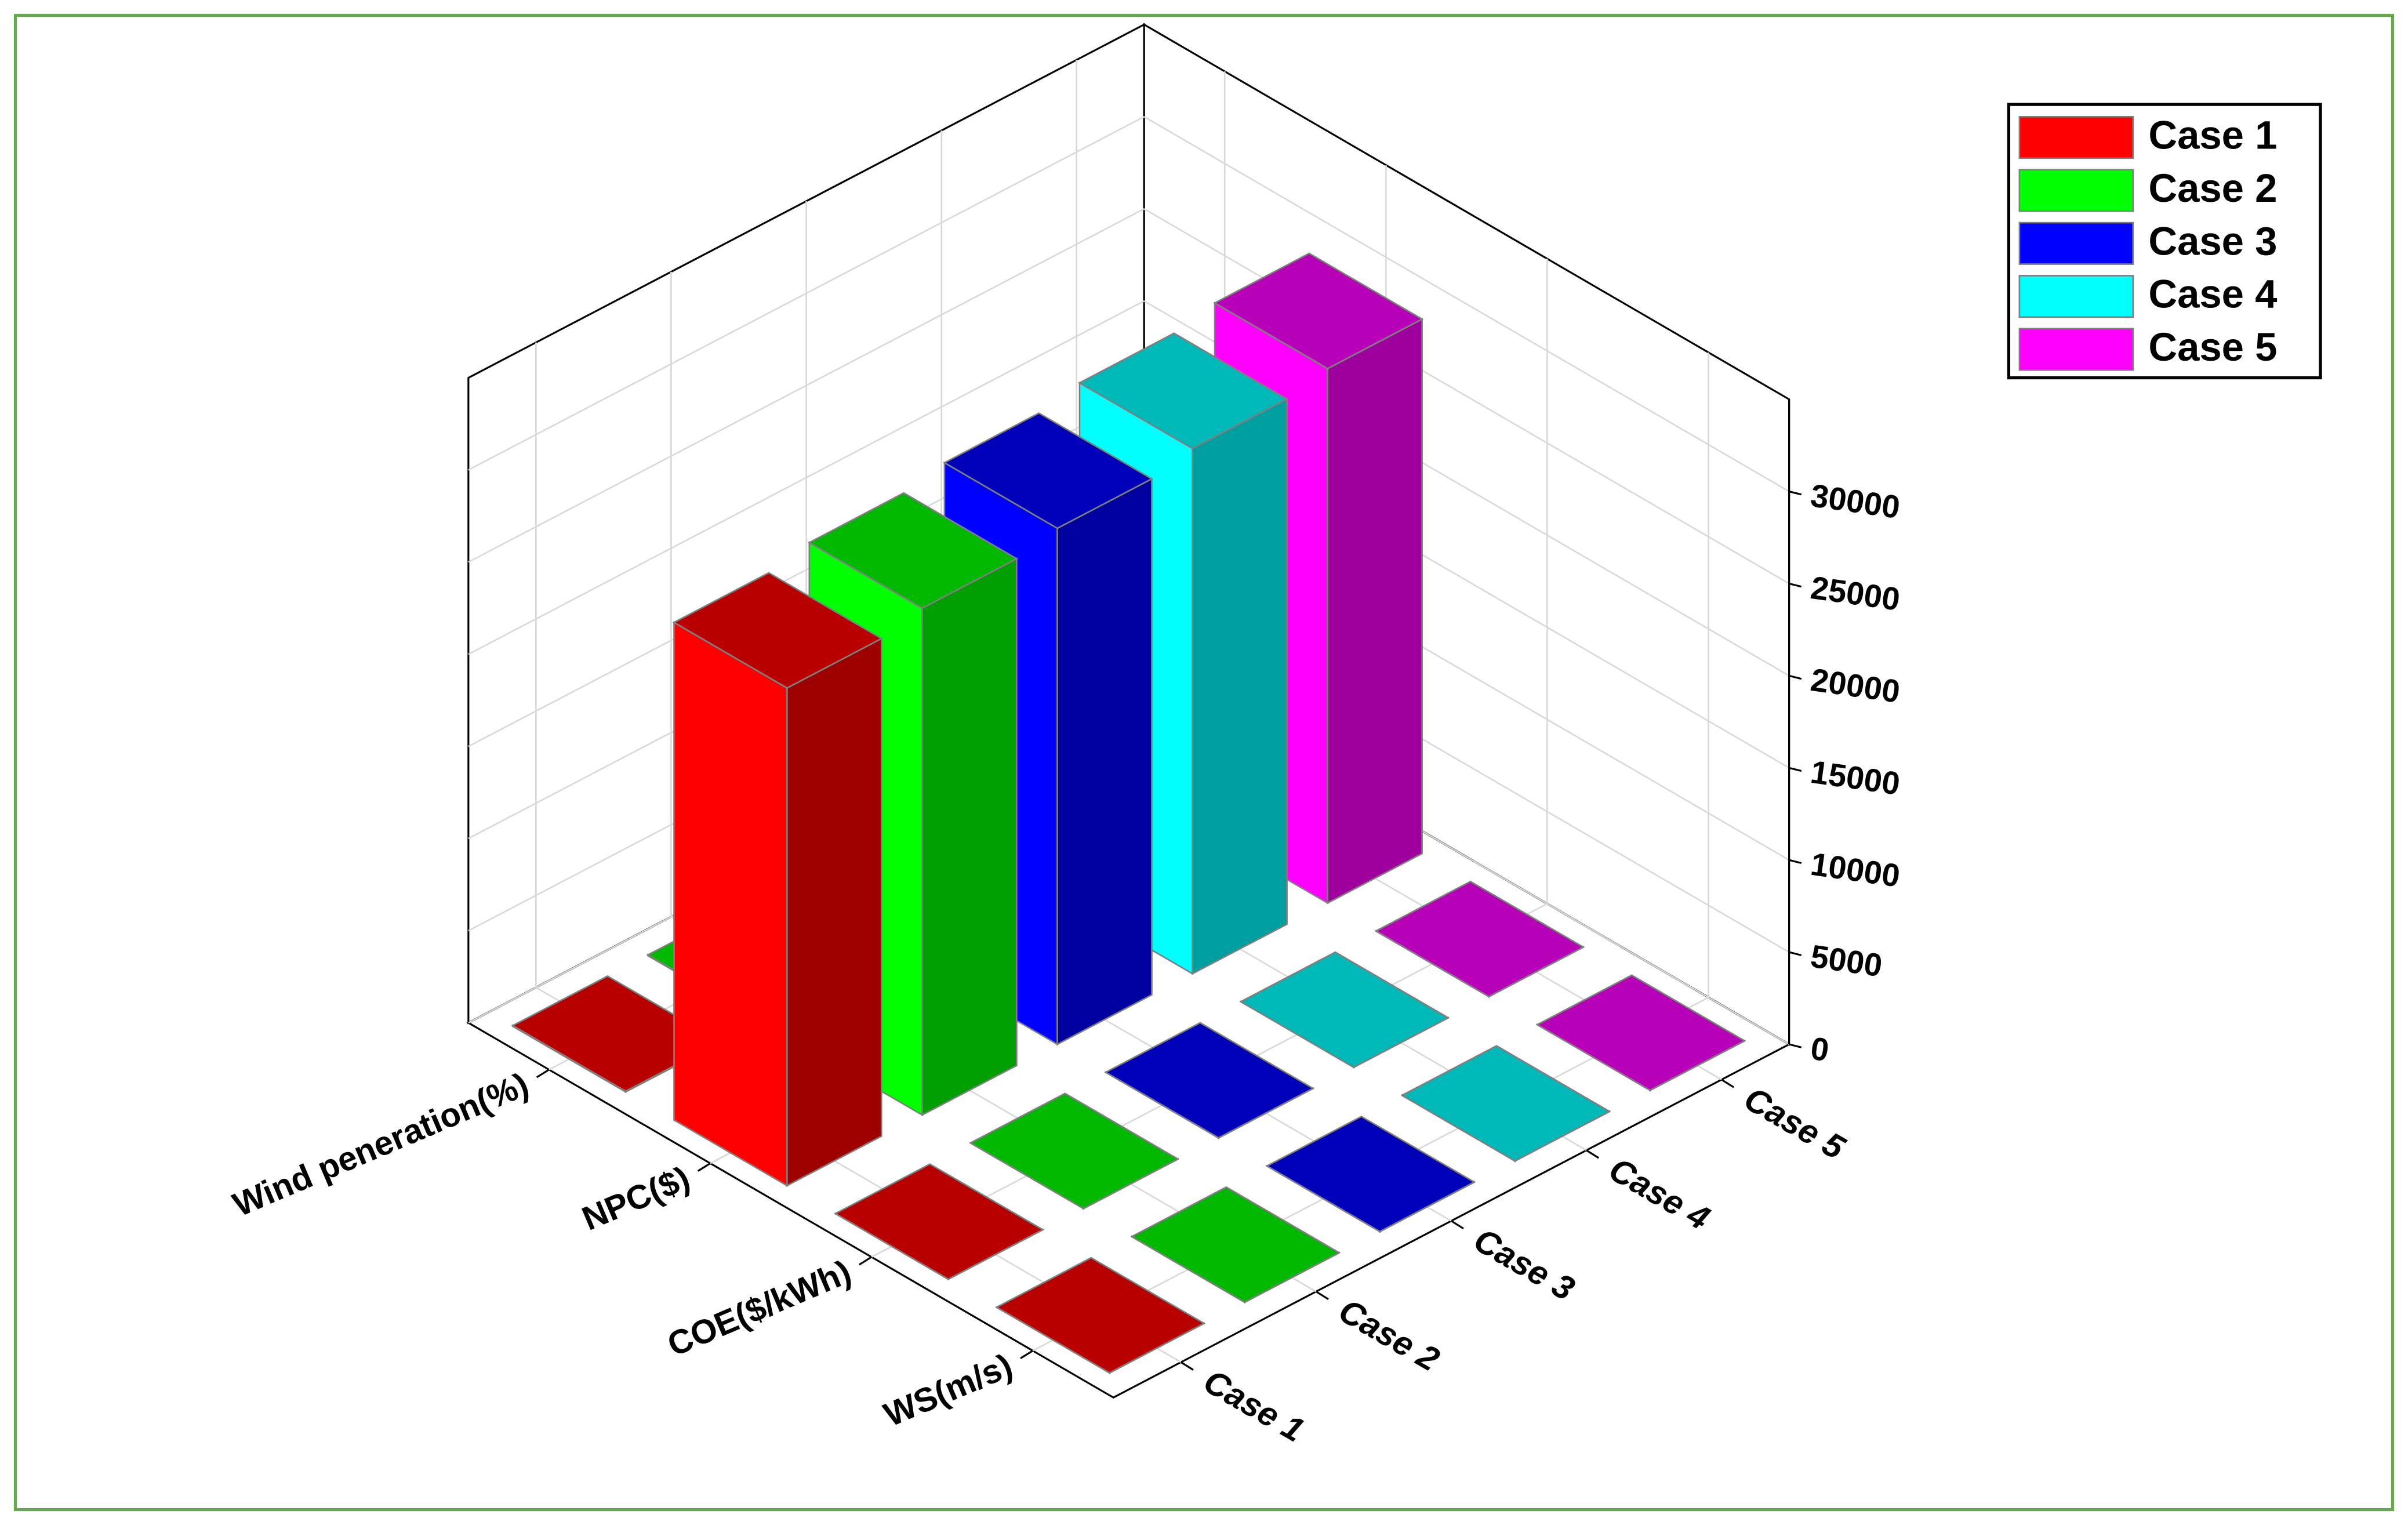 This screenshot has height=1525, width=2408. I want to click on legend-label: Case 4, so click(2212, 294).